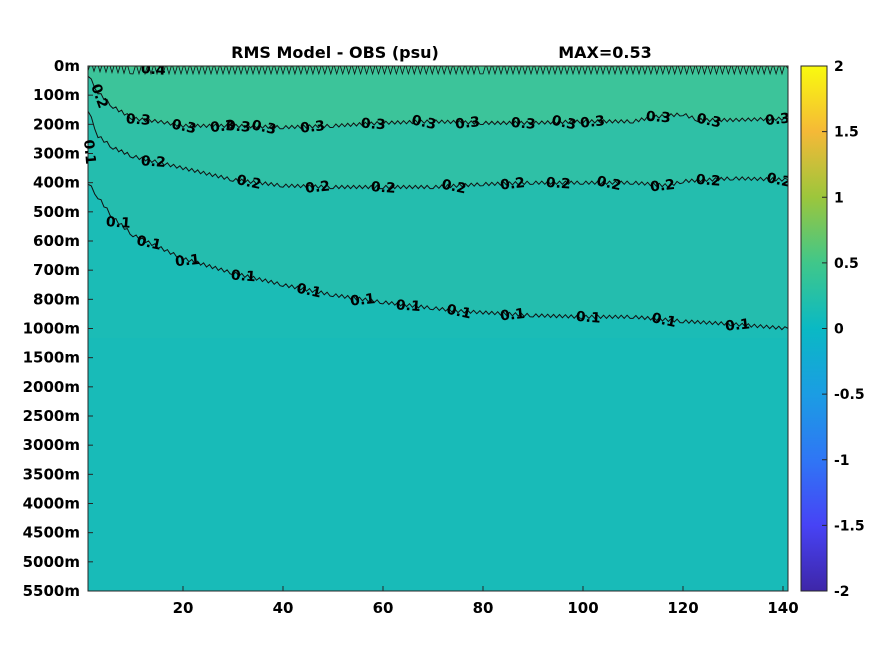 This screenshot has height=656, width=875. I want to click on colorbar-tick-label: 1, so click(839, 198).